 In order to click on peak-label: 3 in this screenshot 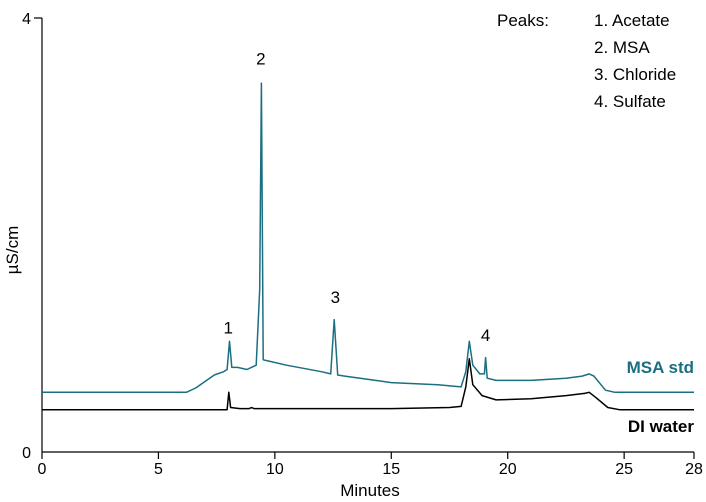, I will do `click(335, 297)`.